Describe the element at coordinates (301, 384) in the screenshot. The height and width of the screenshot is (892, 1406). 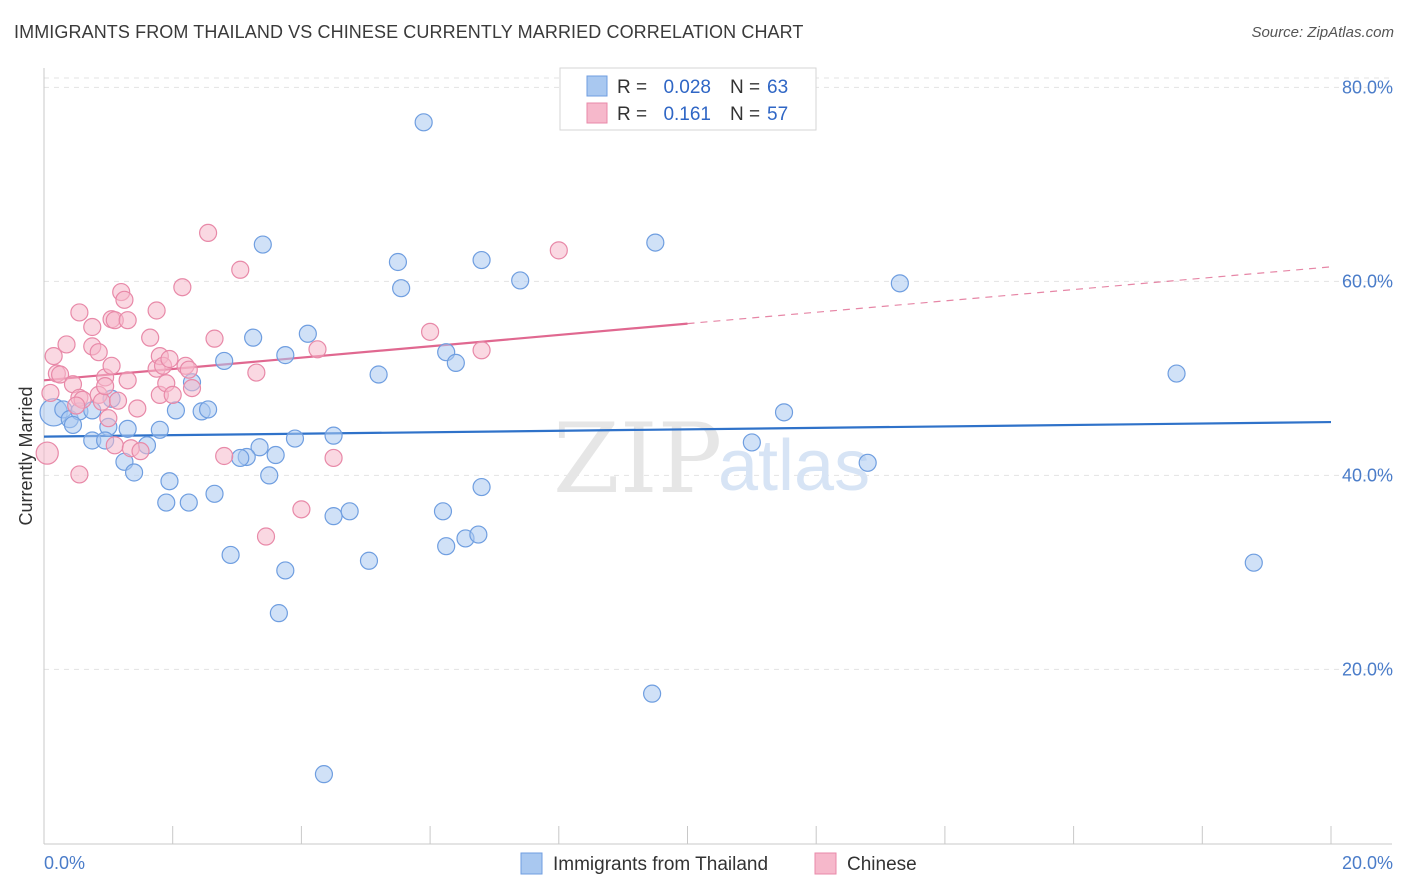
I see `points-chinese` at that location.